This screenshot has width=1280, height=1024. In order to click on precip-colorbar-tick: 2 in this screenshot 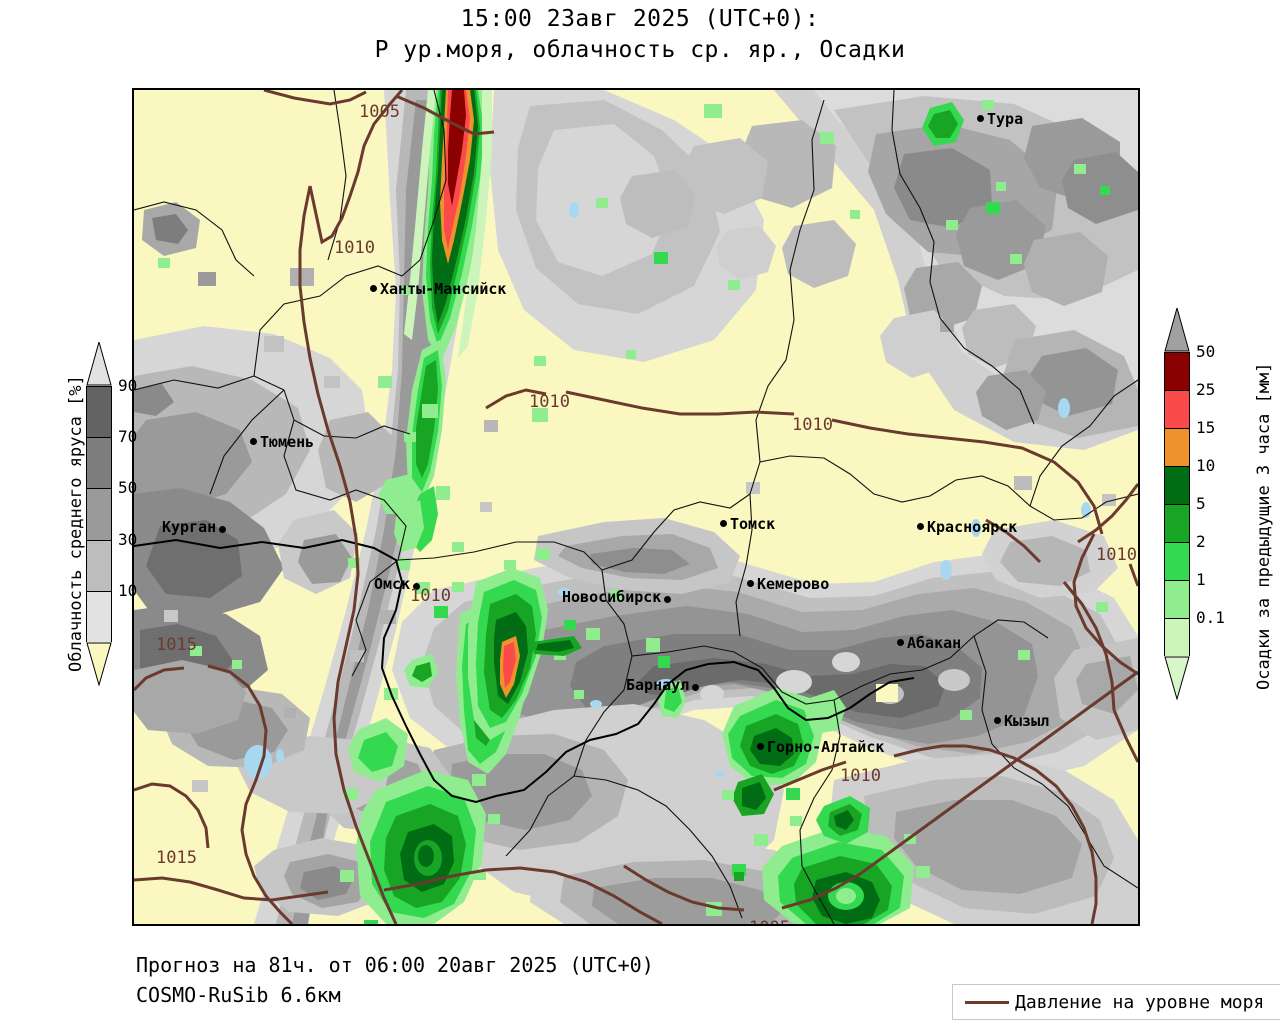, I will do `click(1201, 541)`.